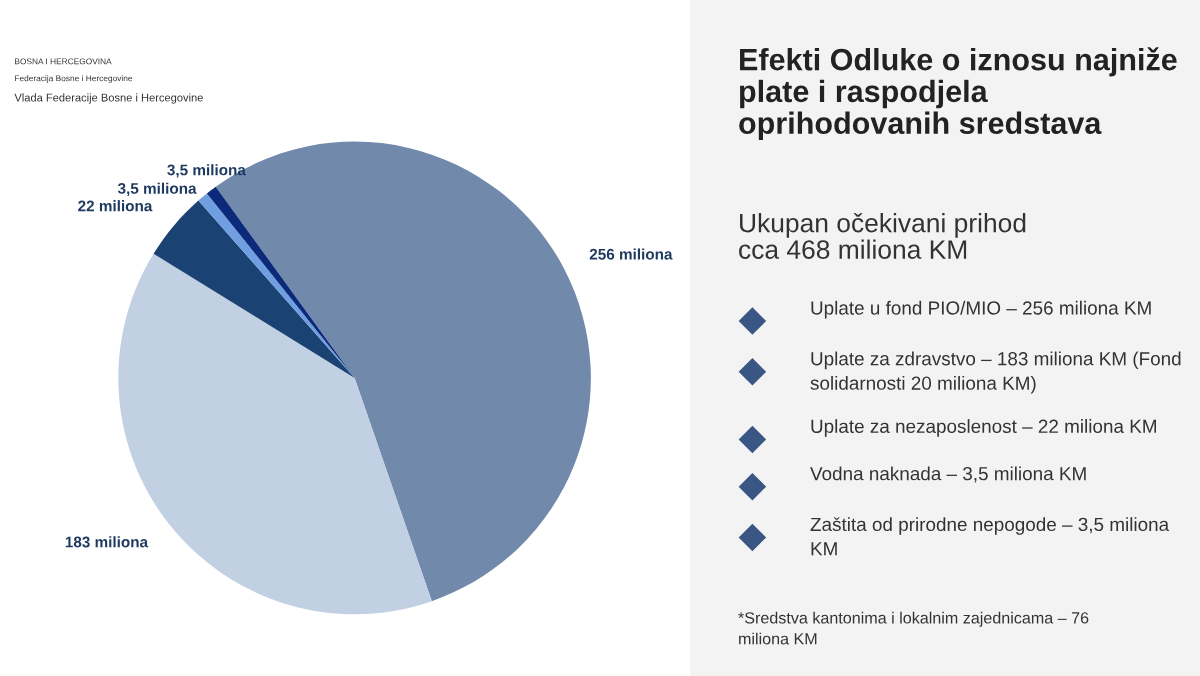 Image resolution: width=1200 pixels, height=676 pixels. What do you see at coordinates (254, 289) in the screenshot?
I see `pie-slice` at bounding box center [254, 289].